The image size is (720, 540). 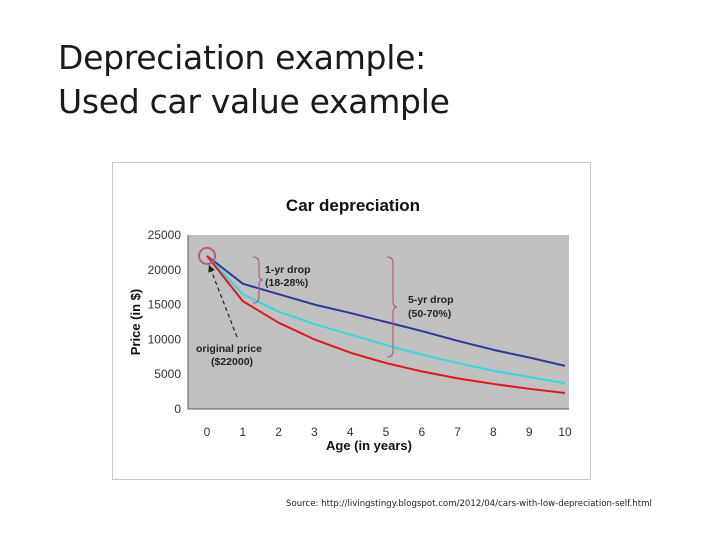 I want to click on y-tick-label: 10000, so click(x=165, y=339).